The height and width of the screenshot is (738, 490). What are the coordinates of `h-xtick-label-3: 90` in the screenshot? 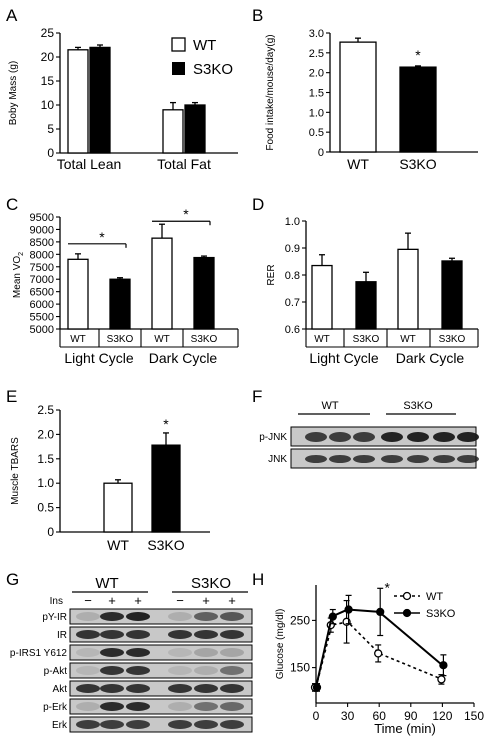 It's located at (411, 716).